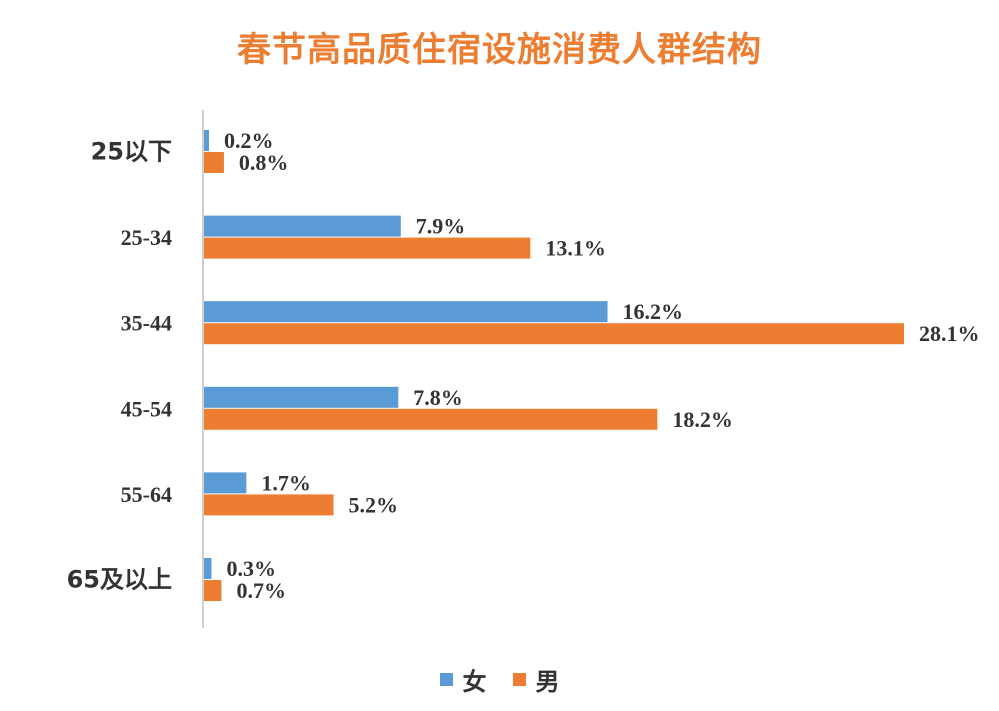  I want to click on value-label-female: 7.8%, so click(438, 397).